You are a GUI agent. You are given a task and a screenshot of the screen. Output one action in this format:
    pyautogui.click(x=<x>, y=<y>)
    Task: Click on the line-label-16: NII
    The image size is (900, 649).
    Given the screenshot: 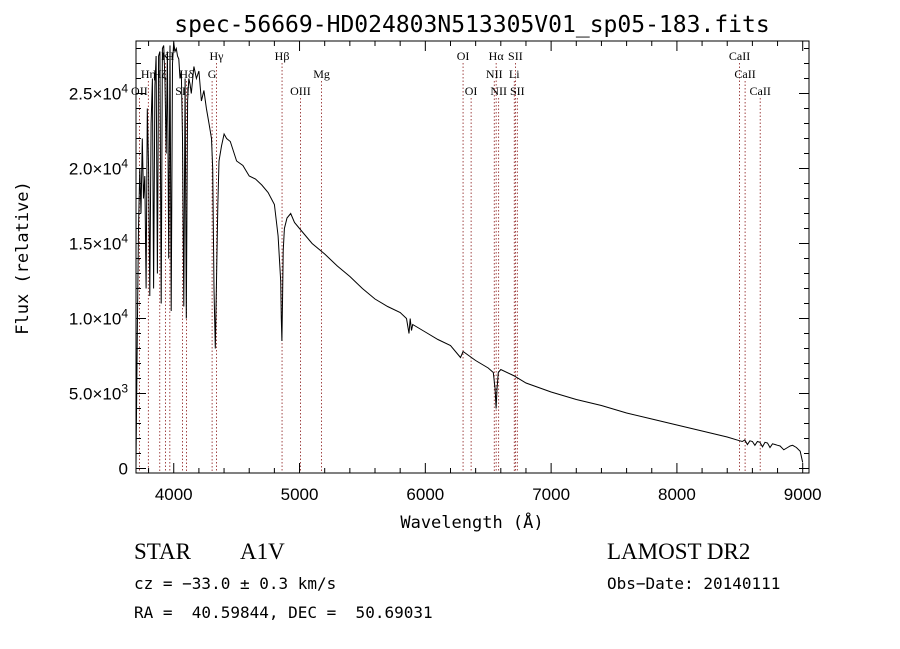 What is the action you would take?
    pyautogui.click(x=498, y=91)
    